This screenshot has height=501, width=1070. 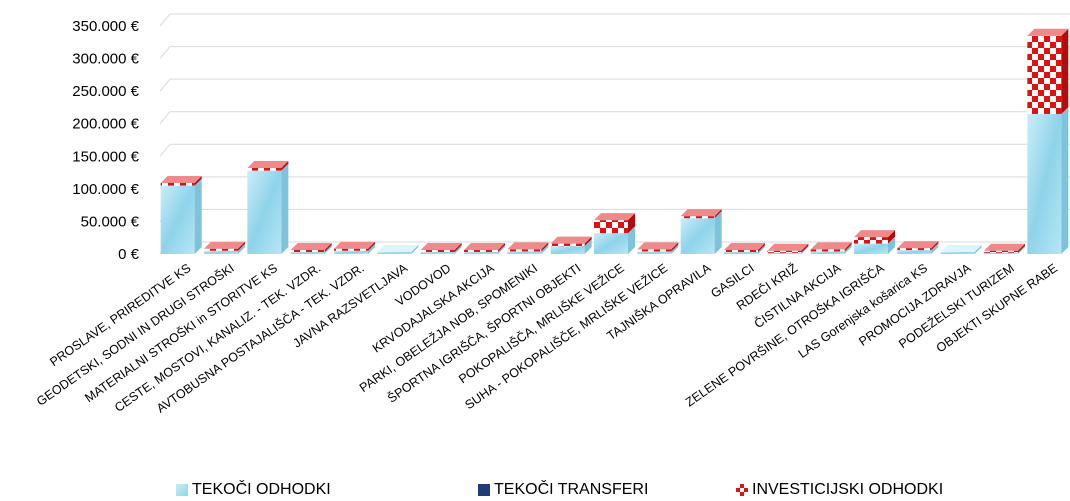 I want to click on y-tick-label-7: 350.000 €, so click(x=105, y=26).